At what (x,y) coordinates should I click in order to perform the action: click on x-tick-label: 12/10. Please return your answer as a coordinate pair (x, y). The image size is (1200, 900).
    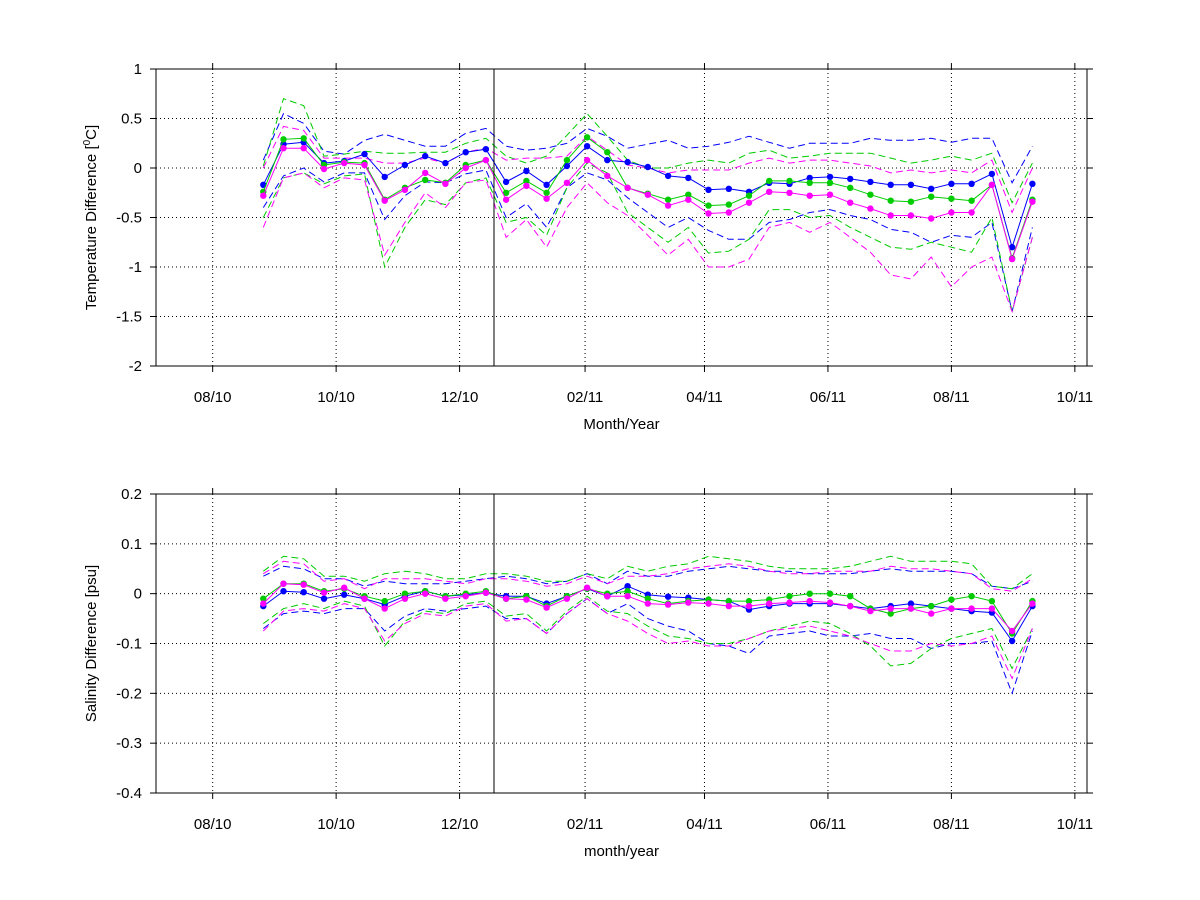
    Looking at the image, I should click on (460, 397).